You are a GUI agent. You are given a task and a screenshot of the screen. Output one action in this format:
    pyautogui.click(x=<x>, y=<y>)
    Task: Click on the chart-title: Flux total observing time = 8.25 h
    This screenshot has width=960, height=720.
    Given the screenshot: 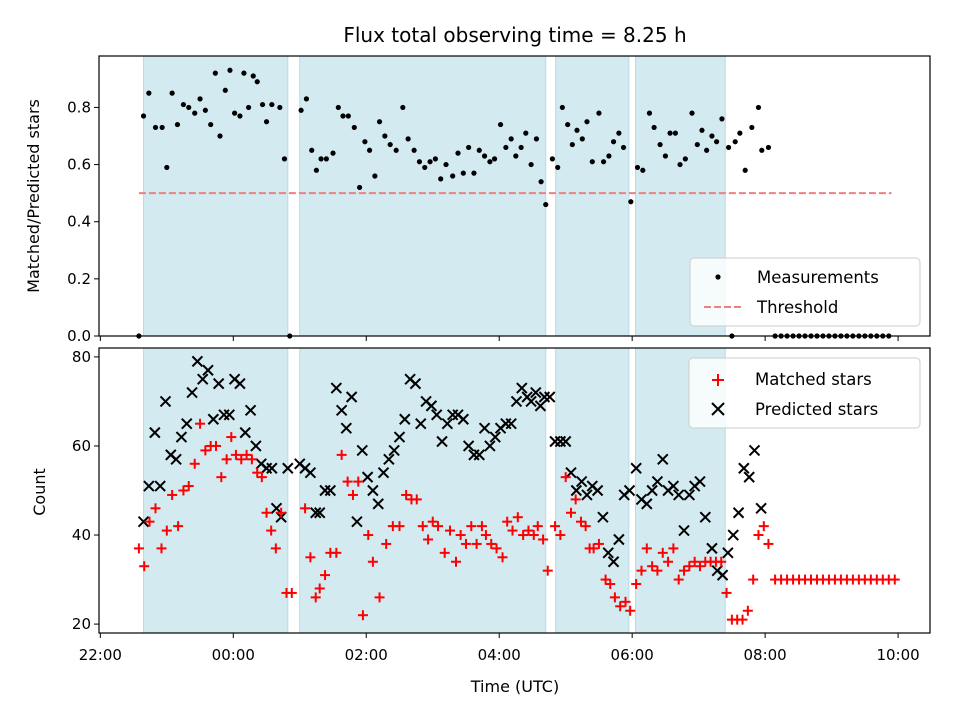 What is the action you would take?
    pyautogui.click(x=514, y=35)
    